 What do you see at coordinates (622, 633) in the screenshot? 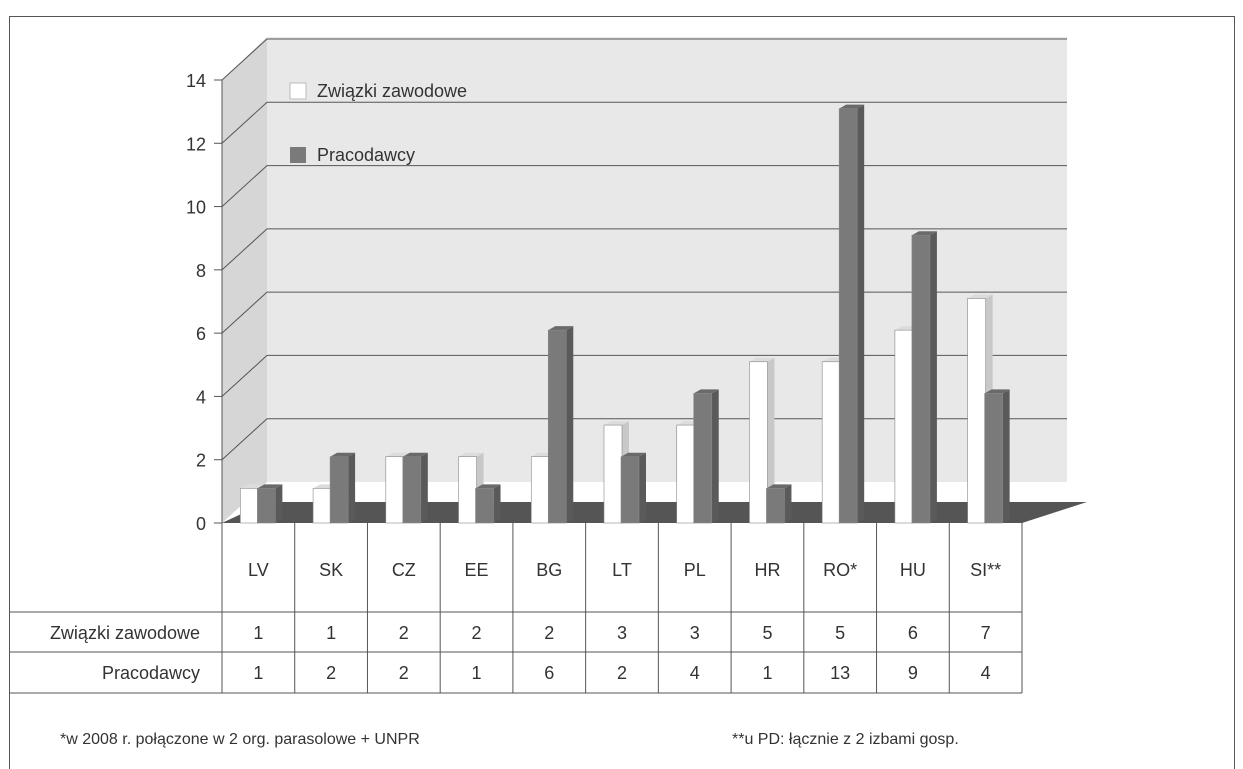
I see `data-label: 3` at bounding box center [622, 633].